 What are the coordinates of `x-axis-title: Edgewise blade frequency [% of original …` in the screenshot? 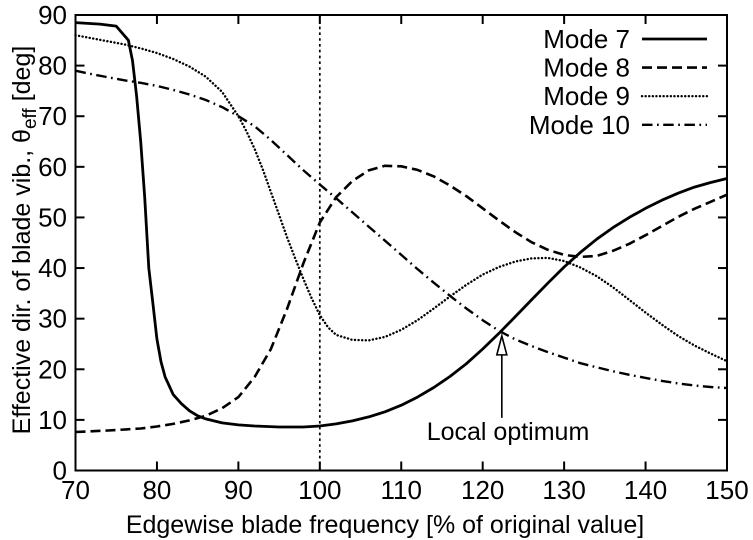 It's located at (385, 525).